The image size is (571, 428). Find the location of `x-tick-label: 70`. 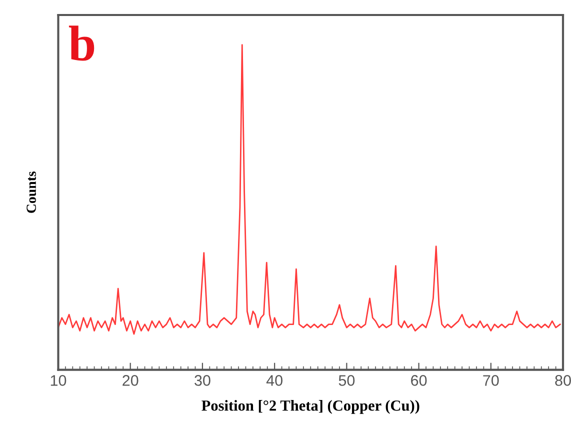

x-tick-label: 70 is located at coordinates (491, 380).